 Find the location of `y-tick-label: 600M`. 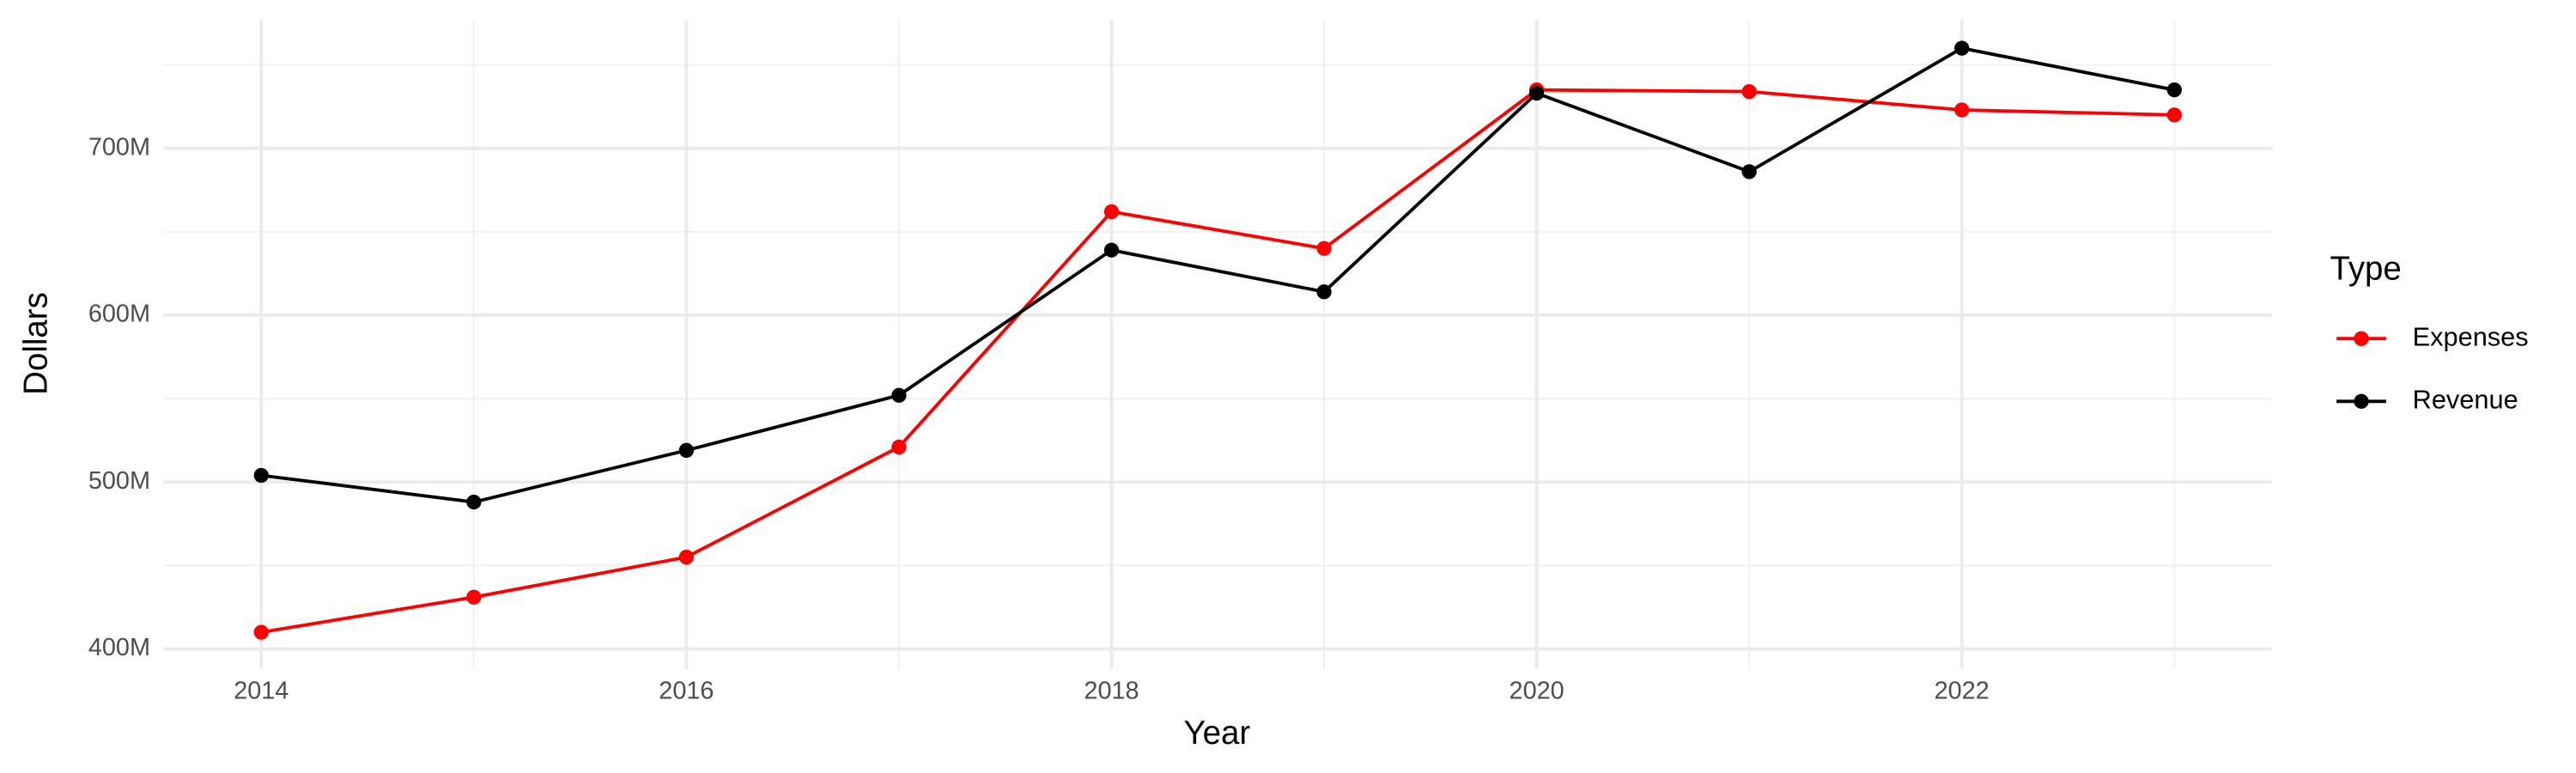

y-tick-label: 600M is located at coordinates (119, 314).